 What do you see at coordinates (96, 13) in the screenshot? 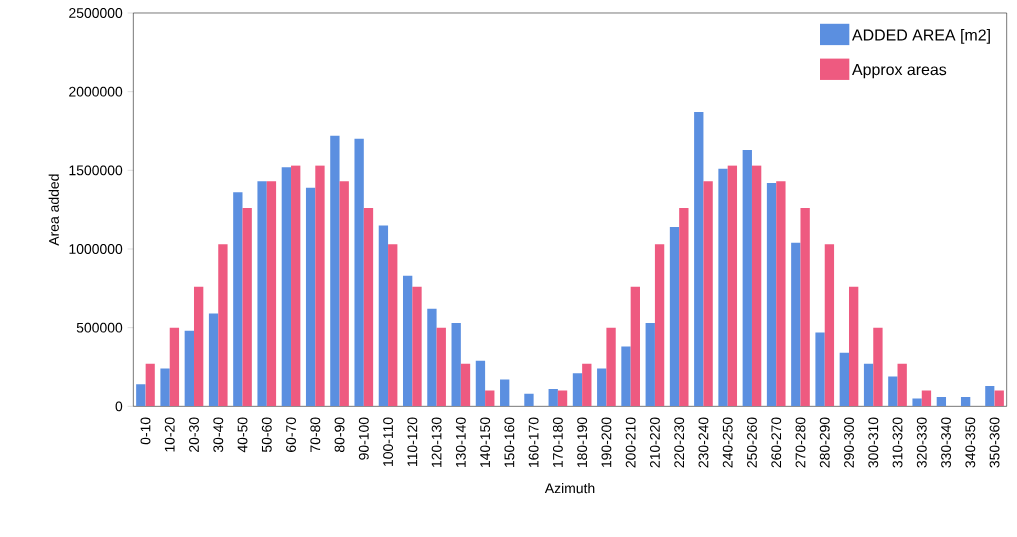
I see `y-tick-label: 2500000` at bounding box center [96, 13].